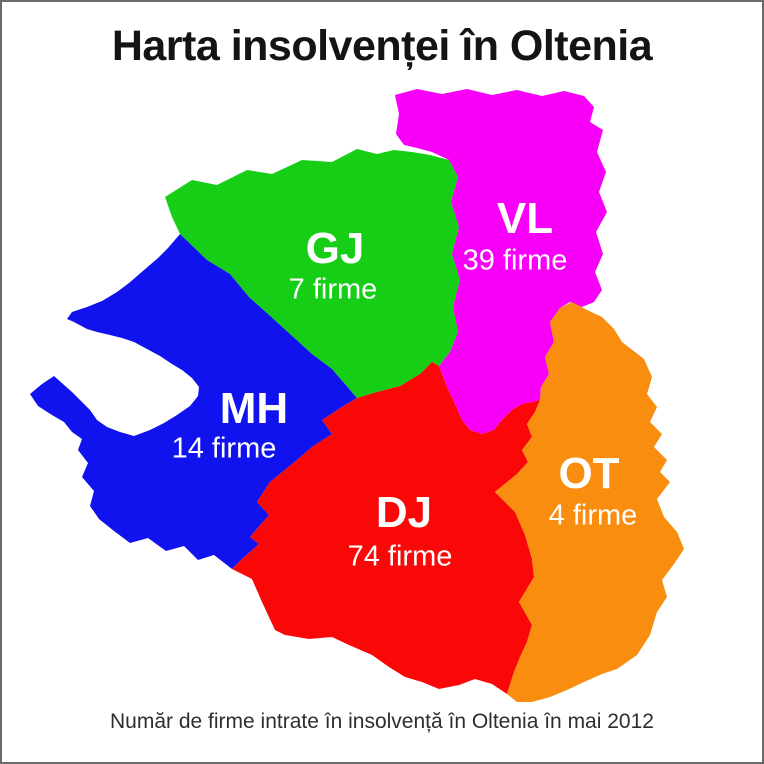 The width and height of the screenshot is (764, 764). What do you see at coordinates (593, 515) in the screenshot?
I see `label-ot-firms: 4 firme` at bounding box center [593, 515].